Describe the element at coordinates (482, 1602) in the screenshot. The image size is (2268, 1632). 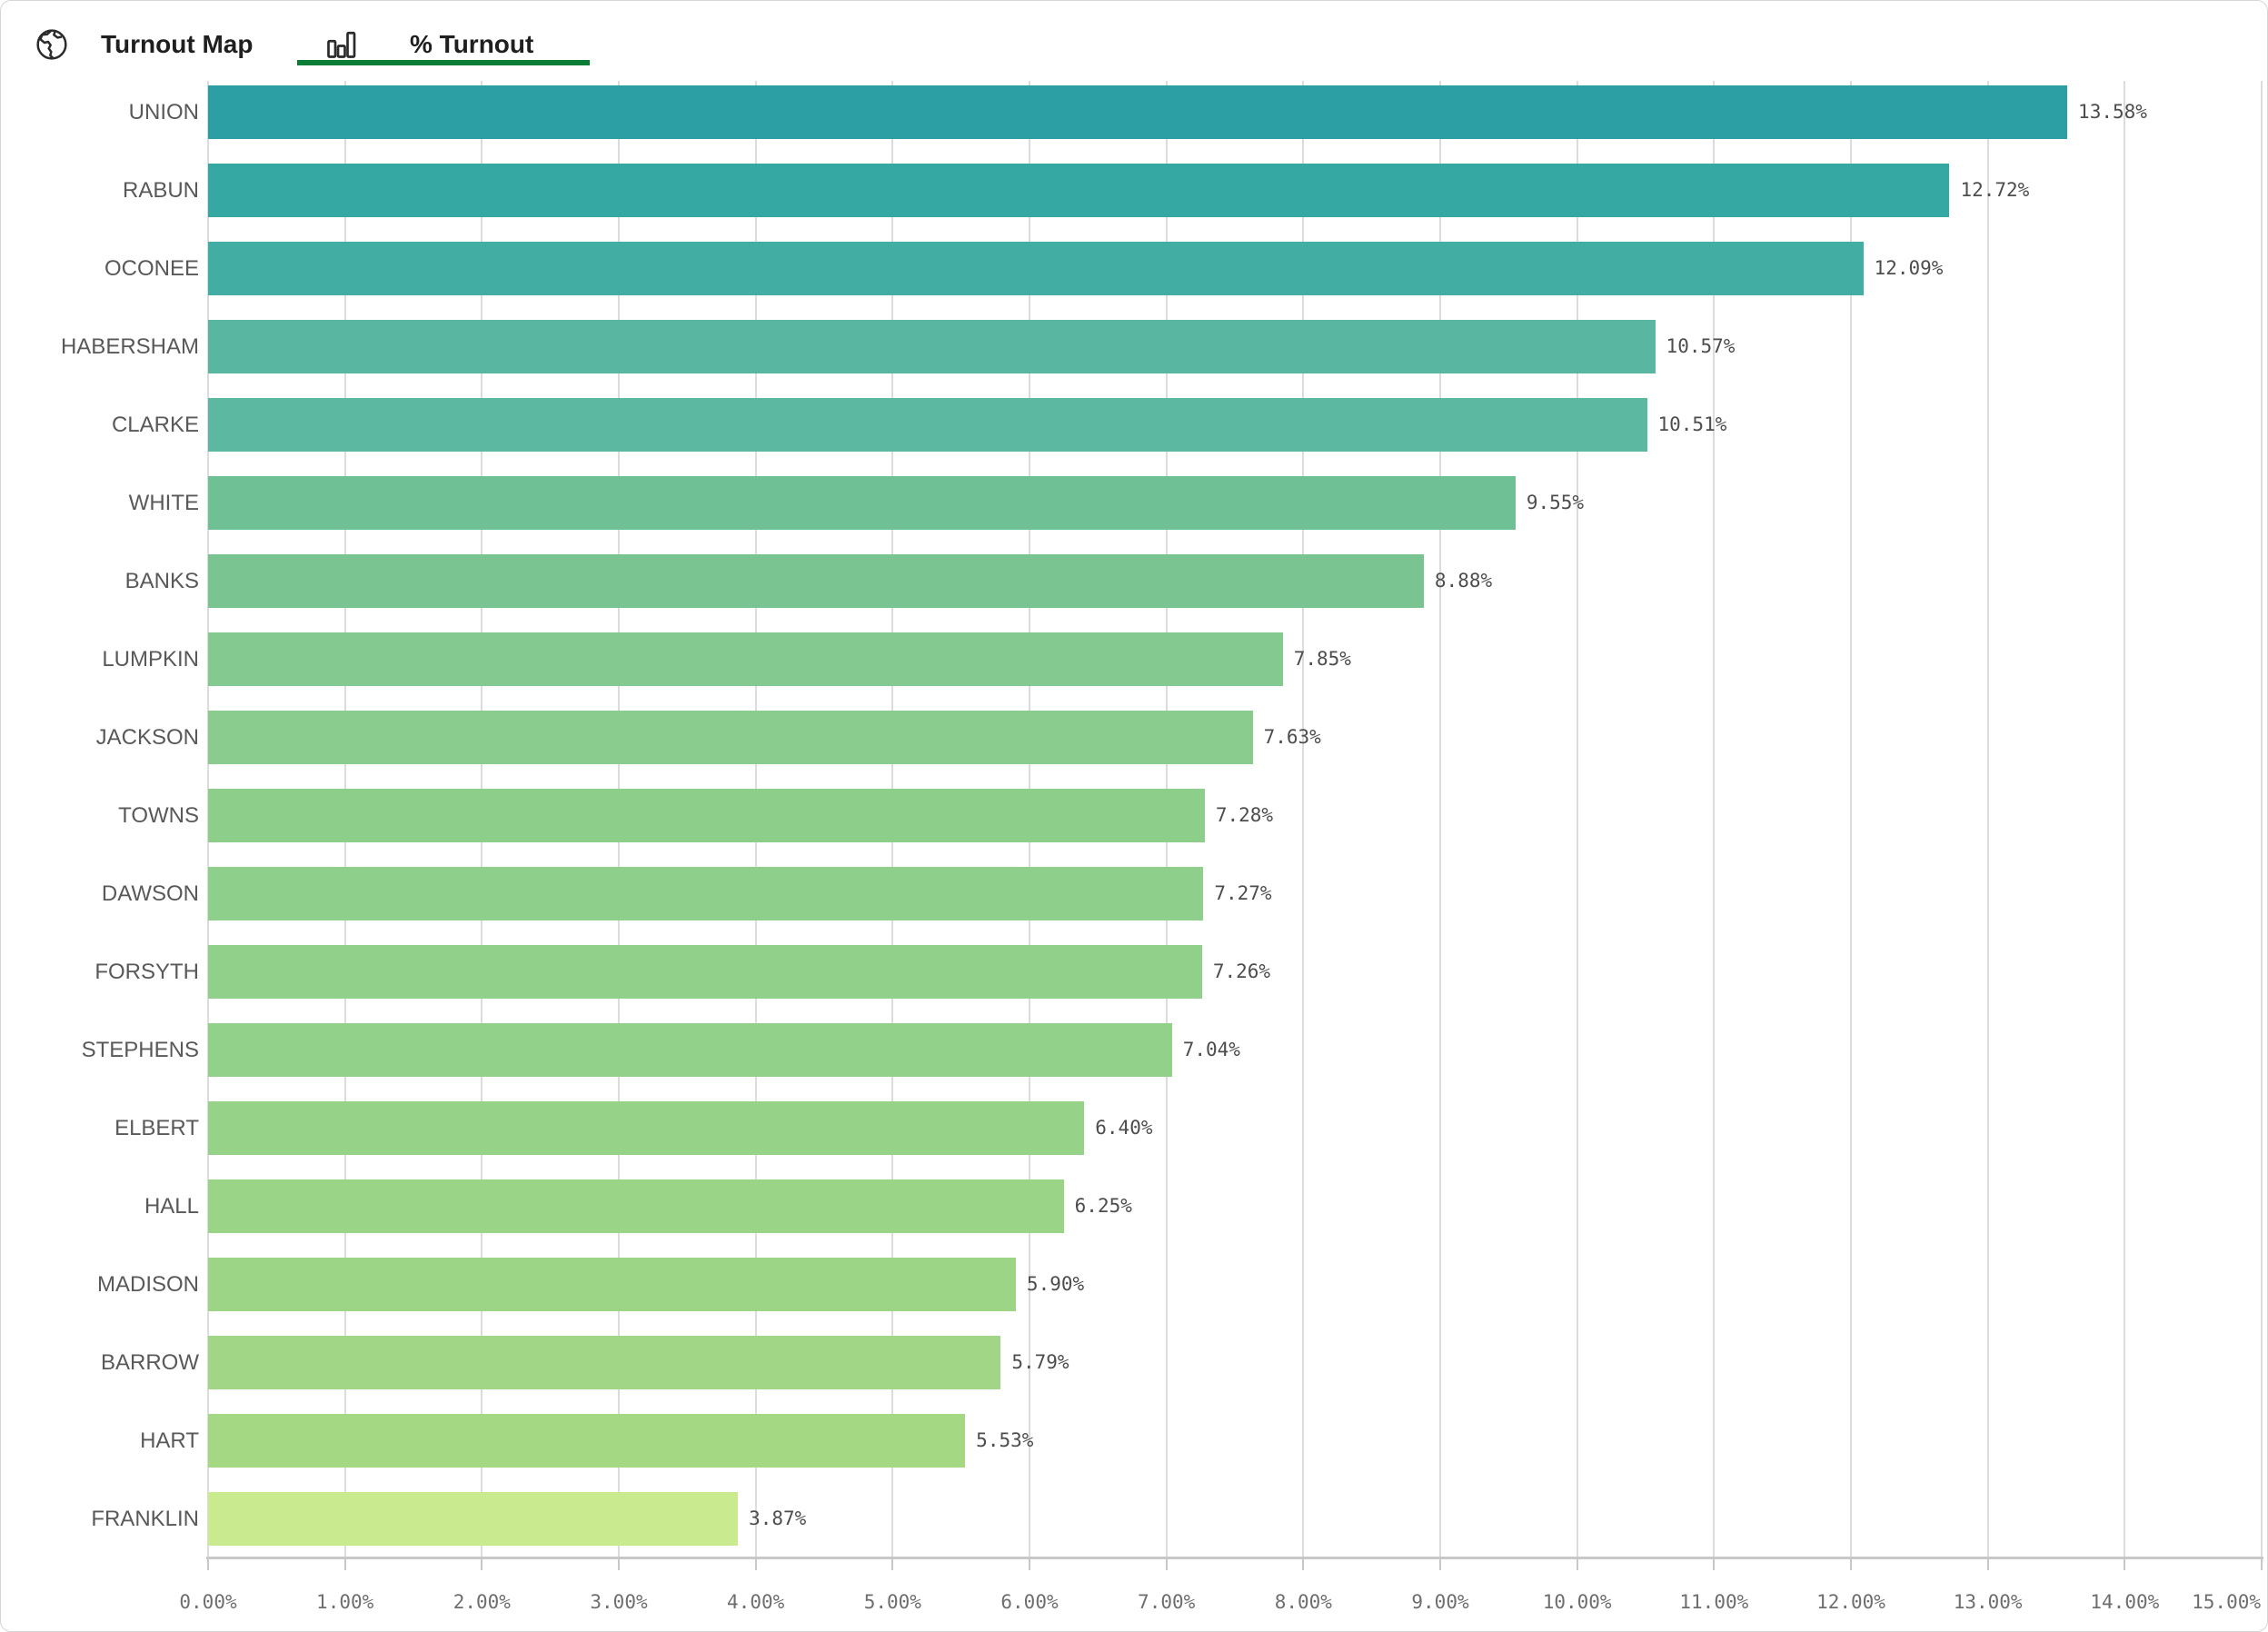
I see `x-axis-tick-label: 2.00%` at that location.